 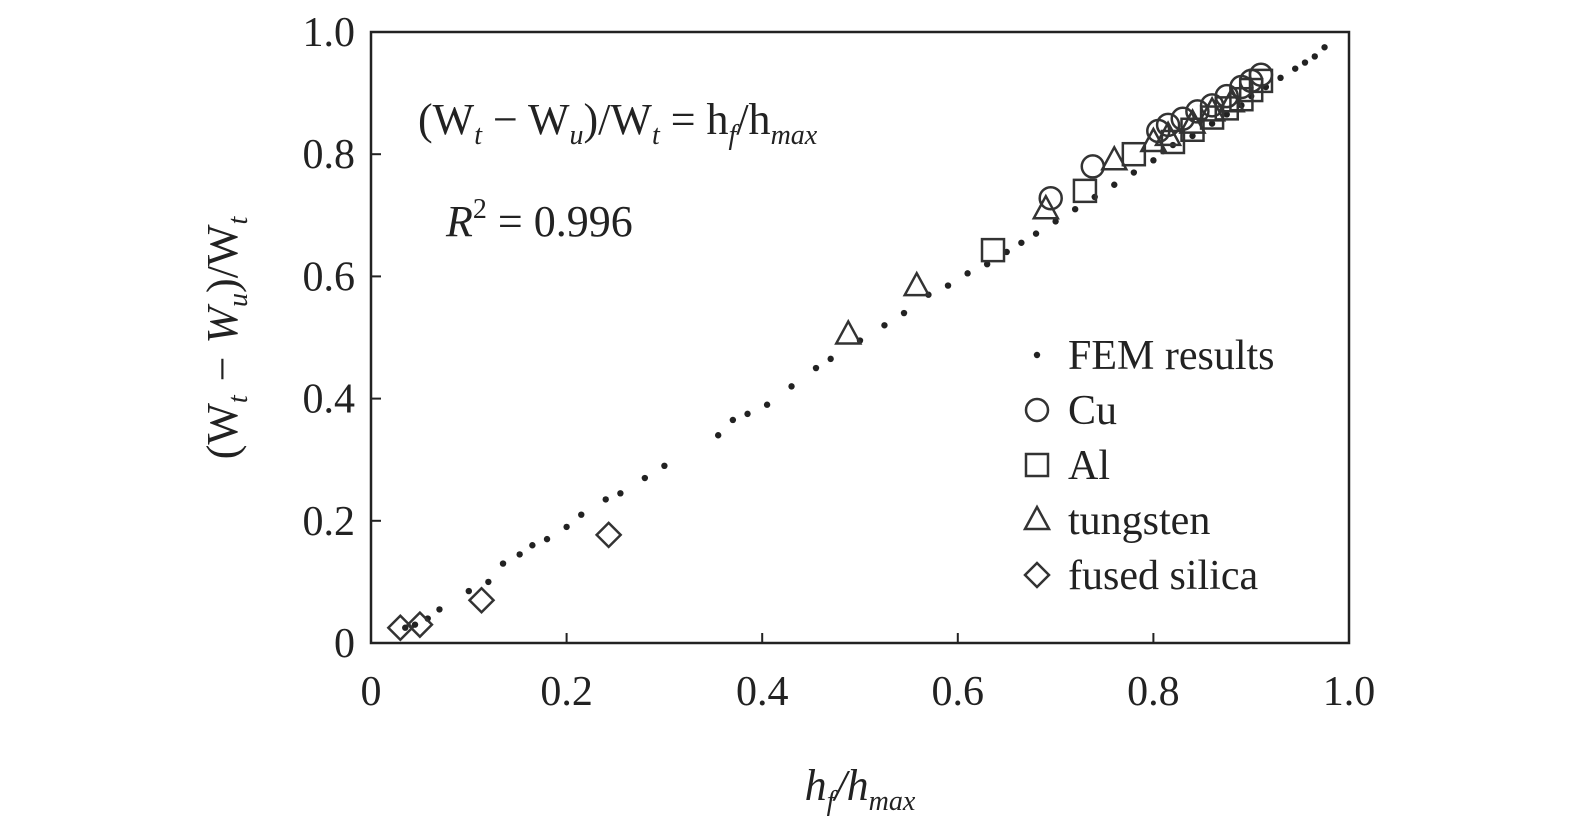 What do you see at coordinates (371, 692) in the screenshot?
I see `x-tick-label: 0` at bounding box center [371, 692].